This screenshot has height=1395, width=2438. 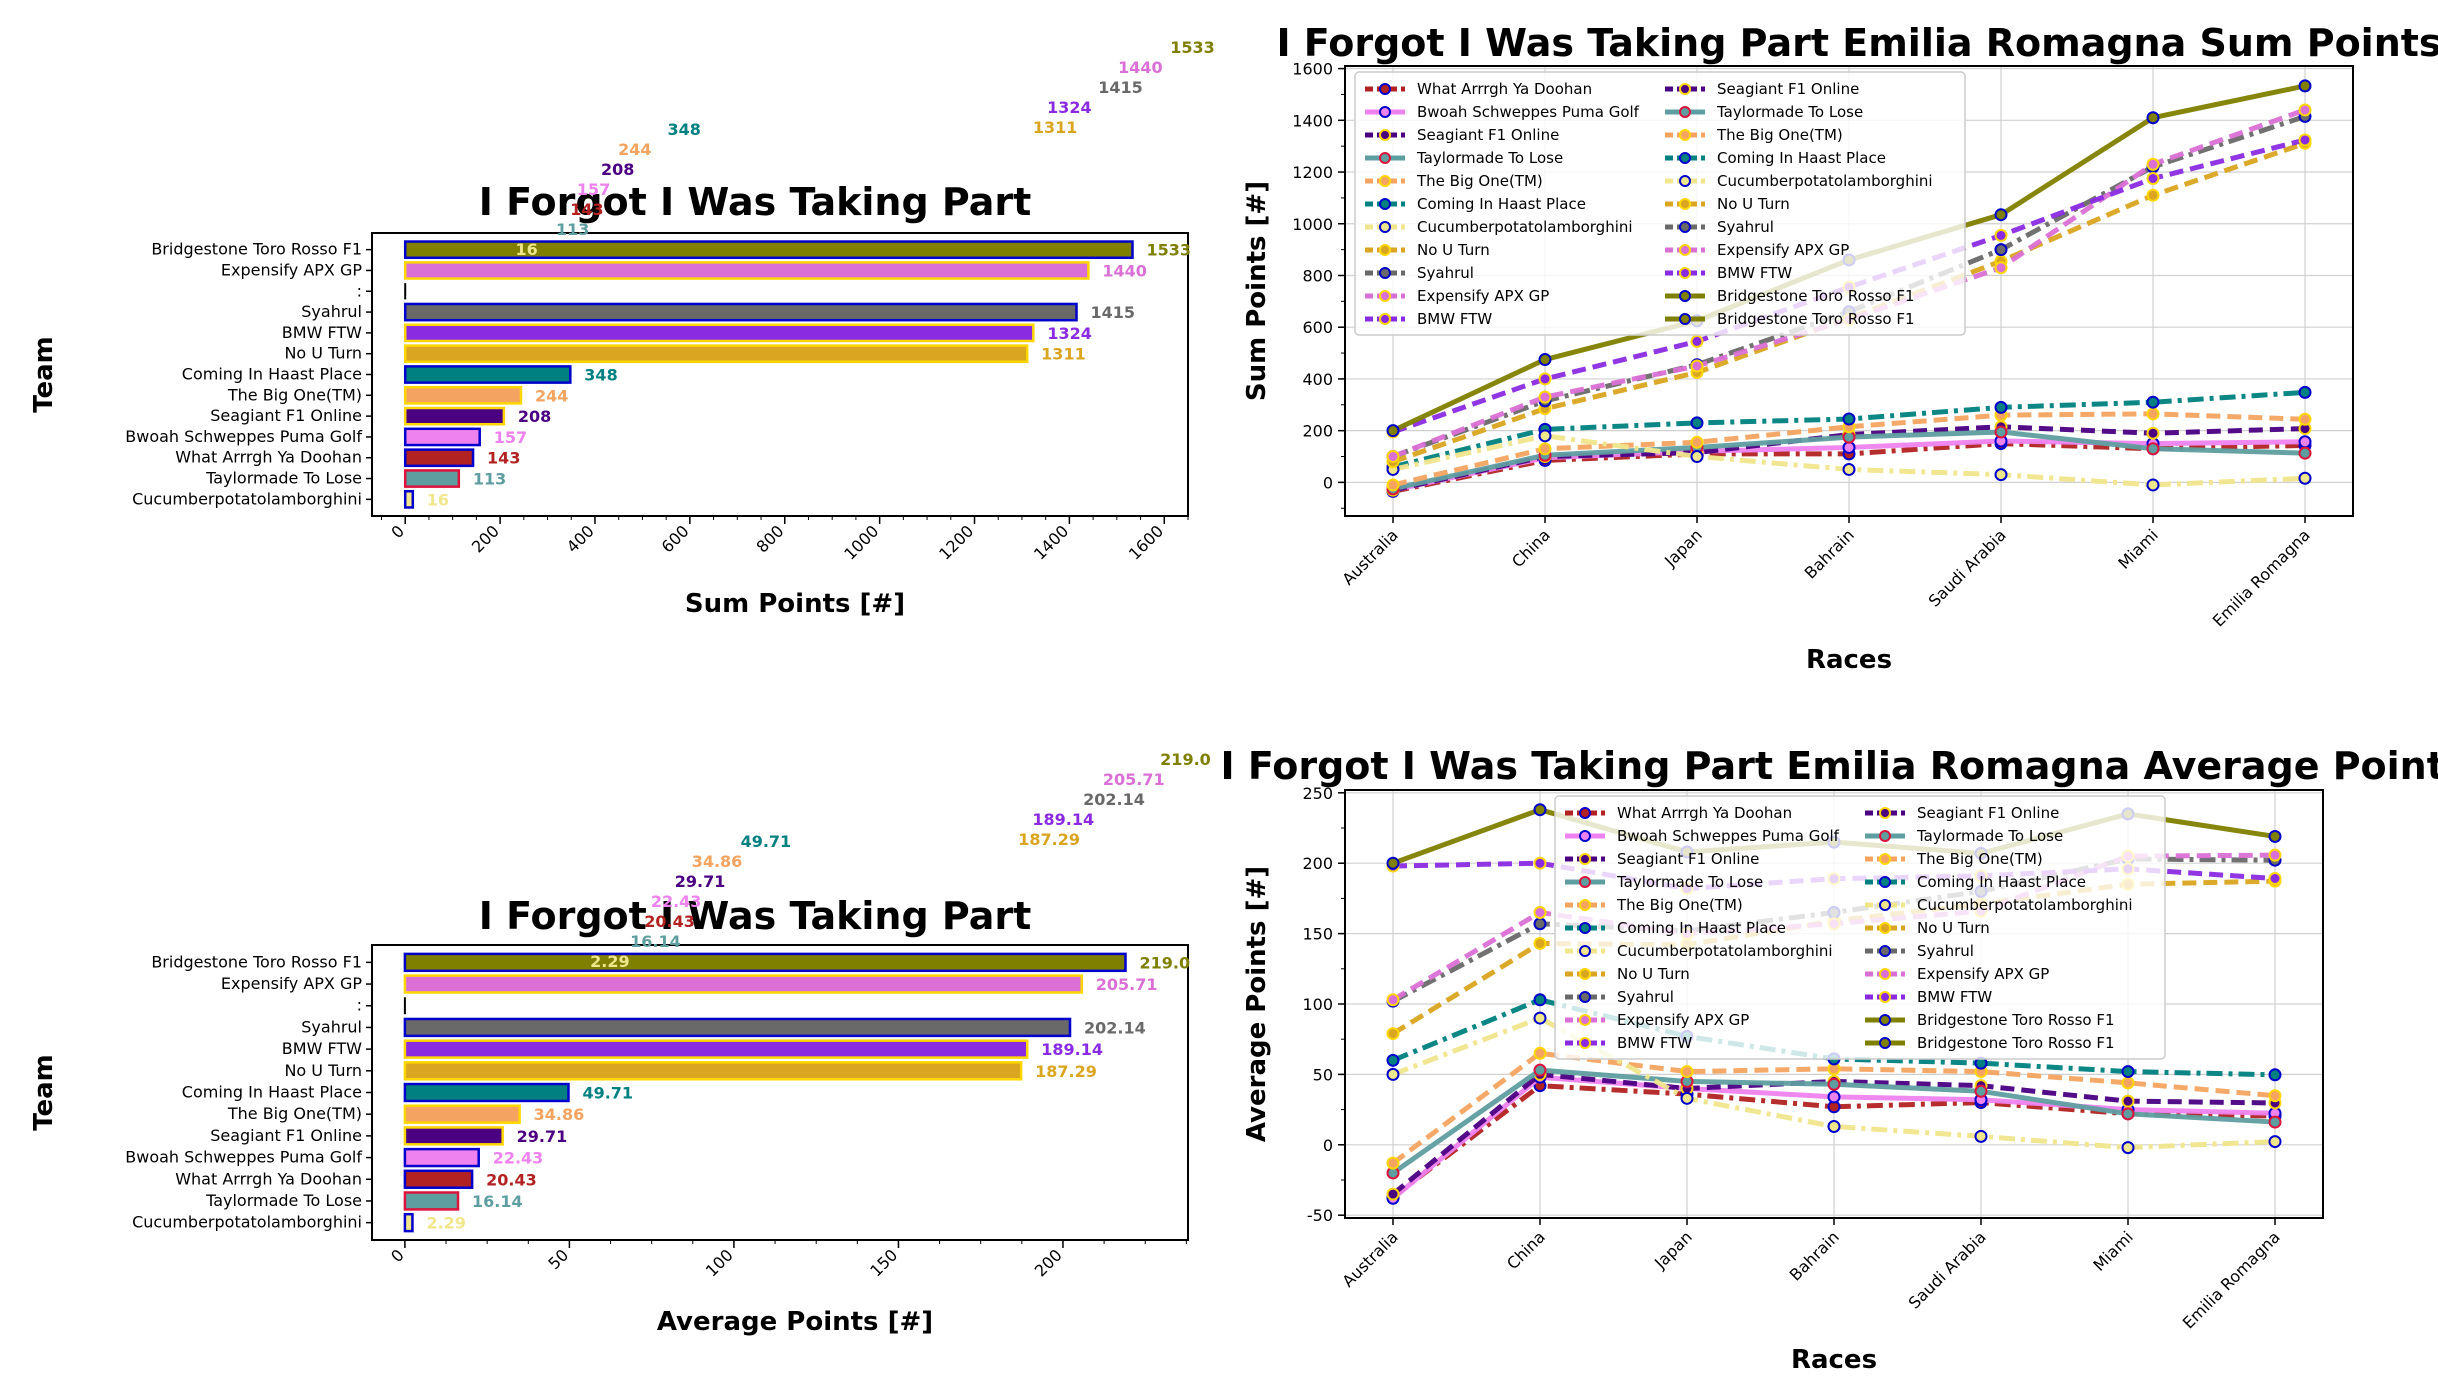 I want to click on legend-label: Taylormade To Lose, so click(x=1489, y=158).